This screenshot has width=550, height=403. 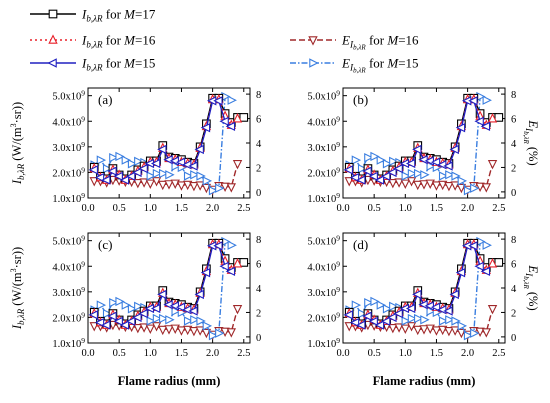 What do you see at coordinates (118, 41) in the screenshot?
I see `legend-label-M16: Ib,λR for M=16` at bounding box center [118, 41].